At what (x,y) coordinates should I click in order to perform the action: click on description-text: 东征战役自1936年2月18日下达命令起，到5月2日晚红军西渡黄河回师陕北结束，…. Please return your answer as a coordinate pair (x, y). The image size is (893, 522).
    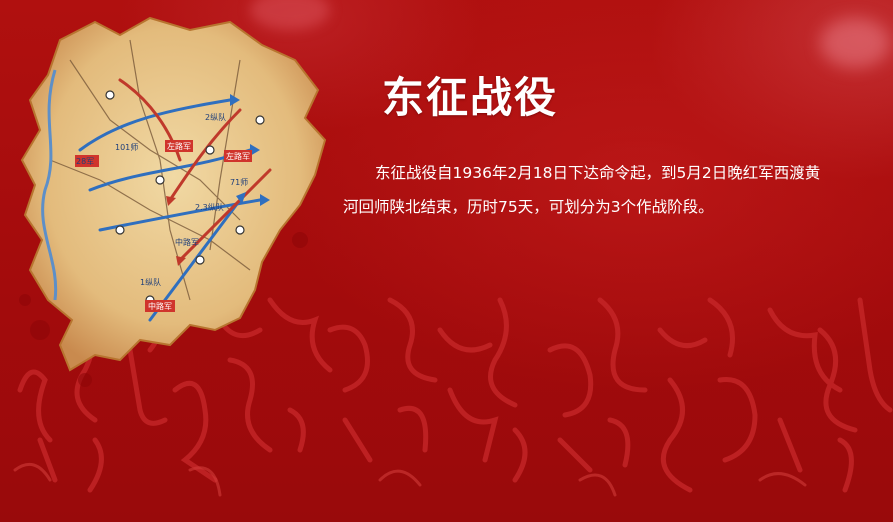
    Looking at the image, I should click on (582, 190).